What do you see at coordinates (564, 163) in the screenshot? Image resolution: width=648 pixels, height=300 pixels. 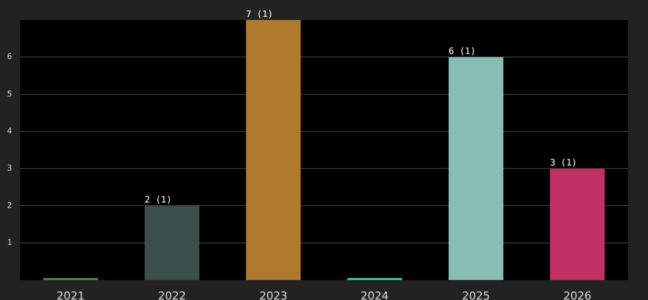 I see `data-label: 3 (1)` at bounding box center [564, 163].